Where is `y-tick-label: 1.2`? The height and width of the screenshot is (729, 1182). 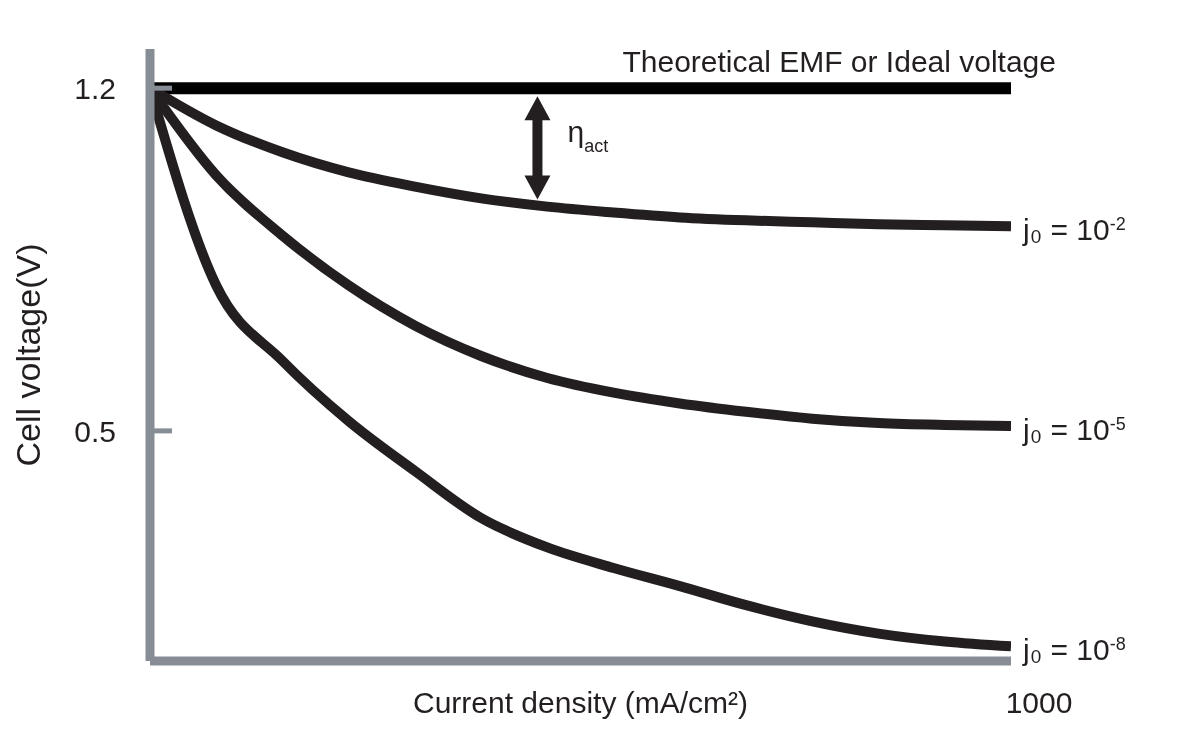
y-tick-label: 1.2 is located at coordinates (95, 88).